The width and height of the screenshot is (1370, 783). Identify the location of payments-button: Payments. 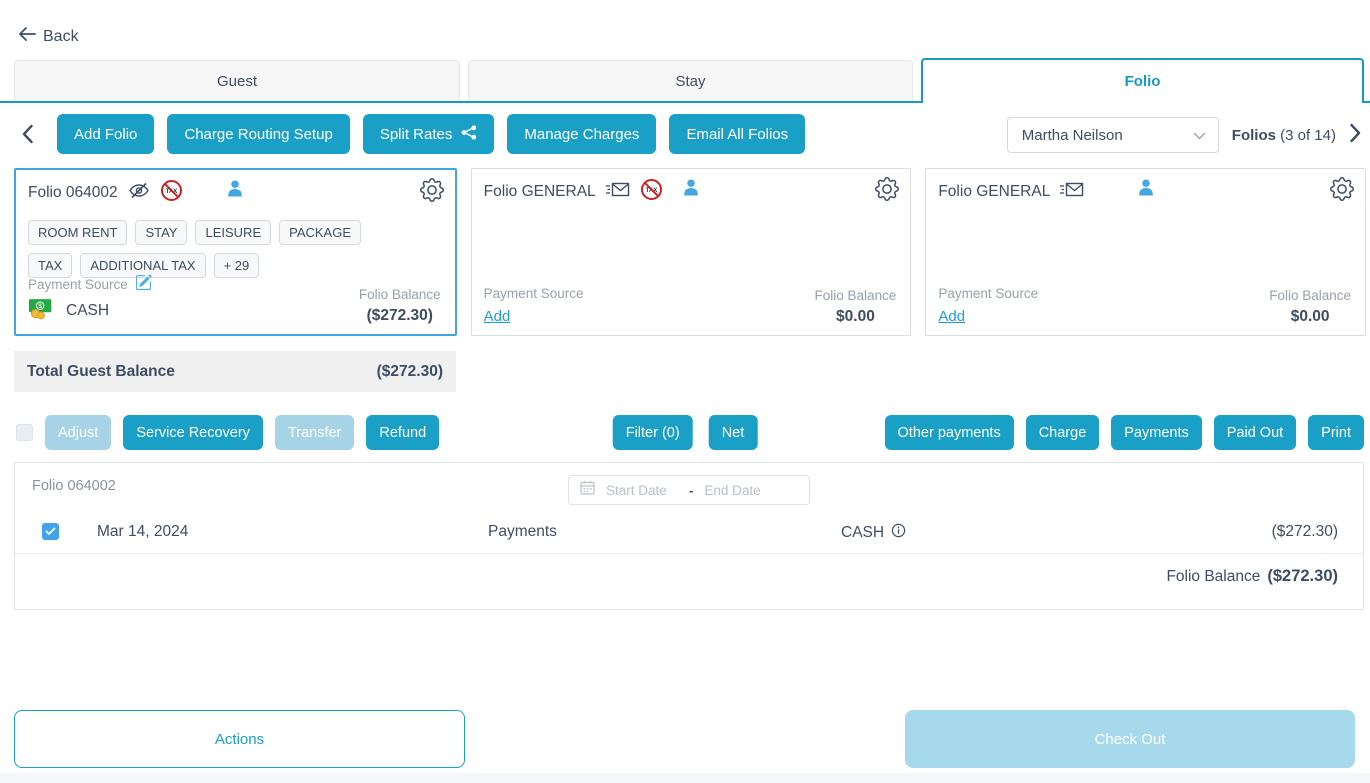
(1156, 432).